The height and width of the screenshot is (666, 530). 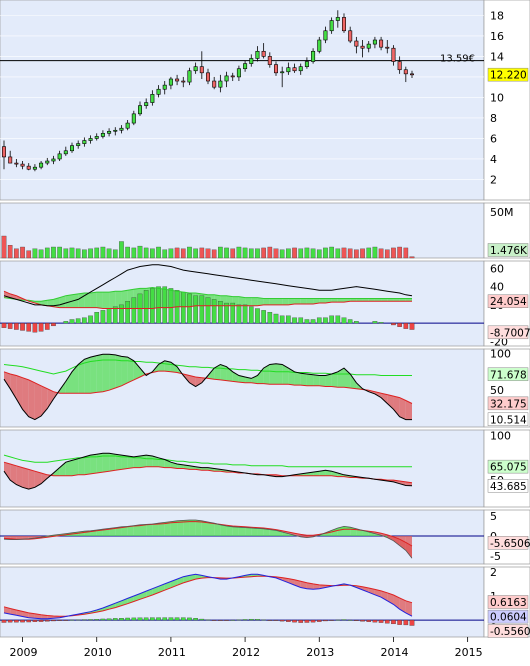 I want to click on price-last-value: 12.220, so click(x=508, y=76).